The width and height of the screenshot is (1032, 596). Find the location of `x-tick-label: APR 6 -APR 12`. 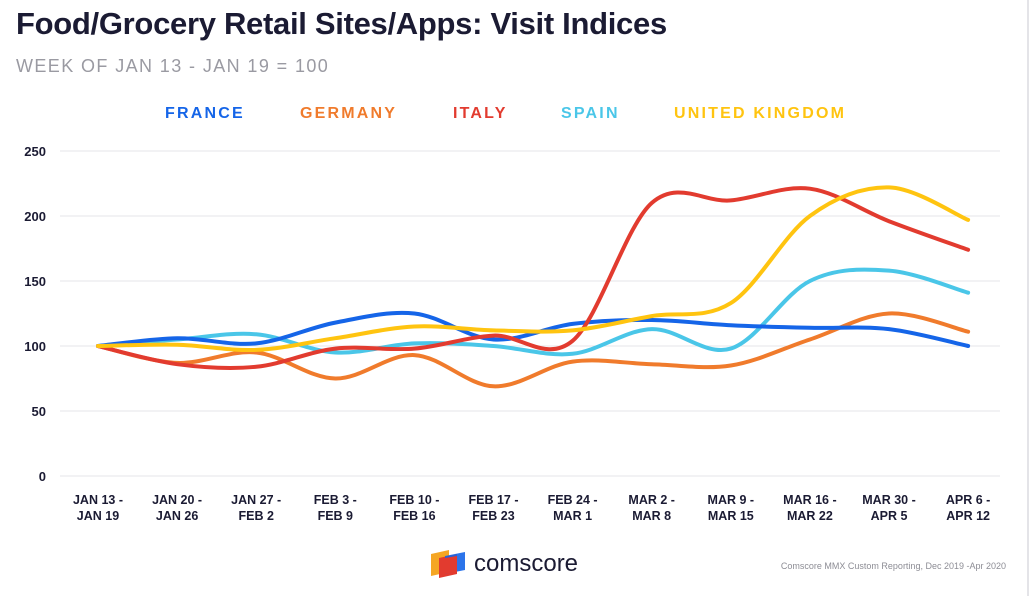

x-tick-label: APR 6 -APR 12 is located at coordinates (968, 508).